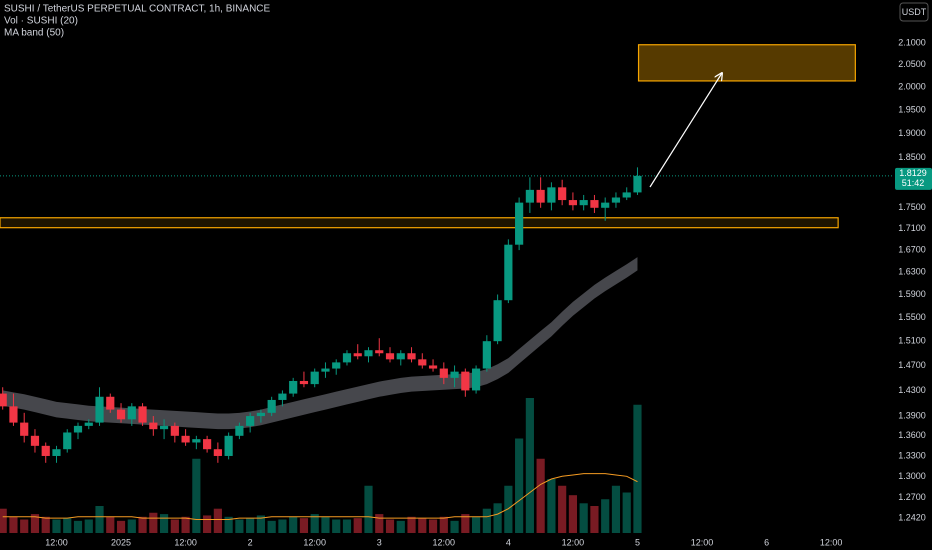 This screenshot has width=932, height=550. Describe the element at coordinates (912, 86) in the screenshot. I see `y-tick-label: 2.0000` at that location.